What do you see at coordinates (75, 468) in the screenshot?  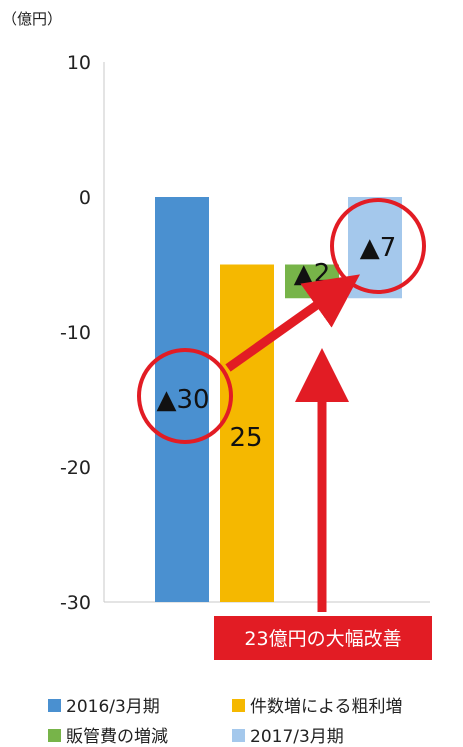 I see `y-tick-label: -20` at bounding box center [75, 468].